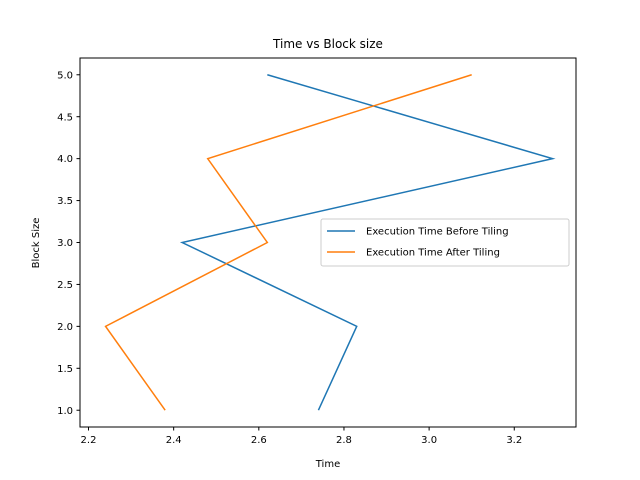 This screenshot has height=480, width=640. Describe the element at coordinates (437, 232) in the screenshot. I see `legend-label-1: Execution Time Before Tiling` at that location.